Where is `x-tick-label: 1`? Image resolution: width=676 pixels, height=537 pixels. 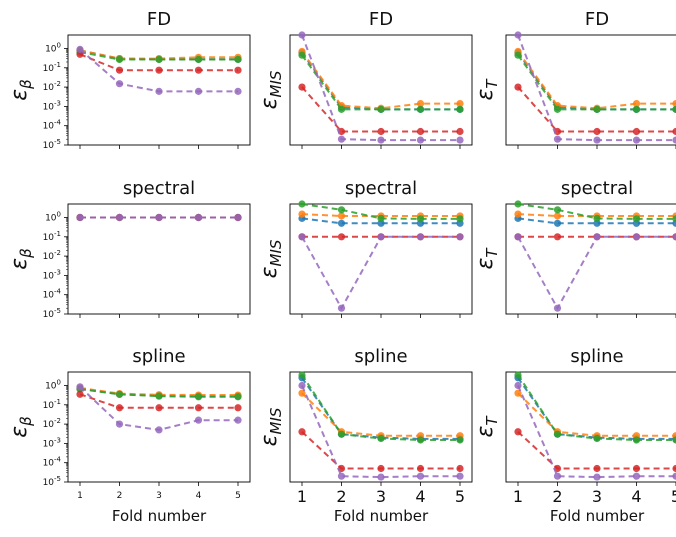
x-tick-label: 1 is located at coordinates (80, 496).